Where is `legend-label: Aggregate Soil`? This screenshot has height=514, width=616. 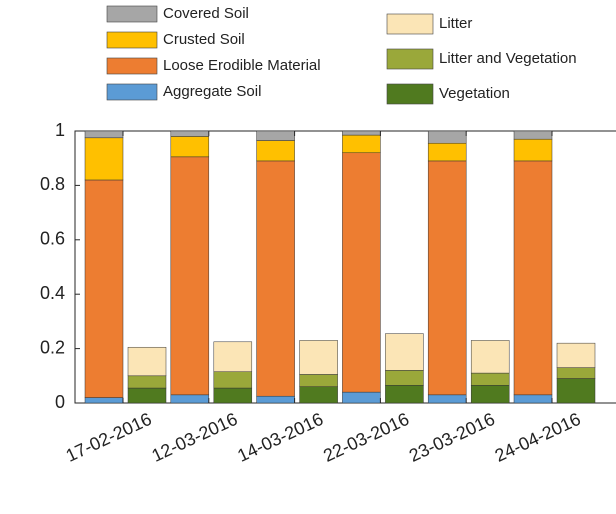 legend-label: Aggregate Soil is located at coordinates (212, 91).